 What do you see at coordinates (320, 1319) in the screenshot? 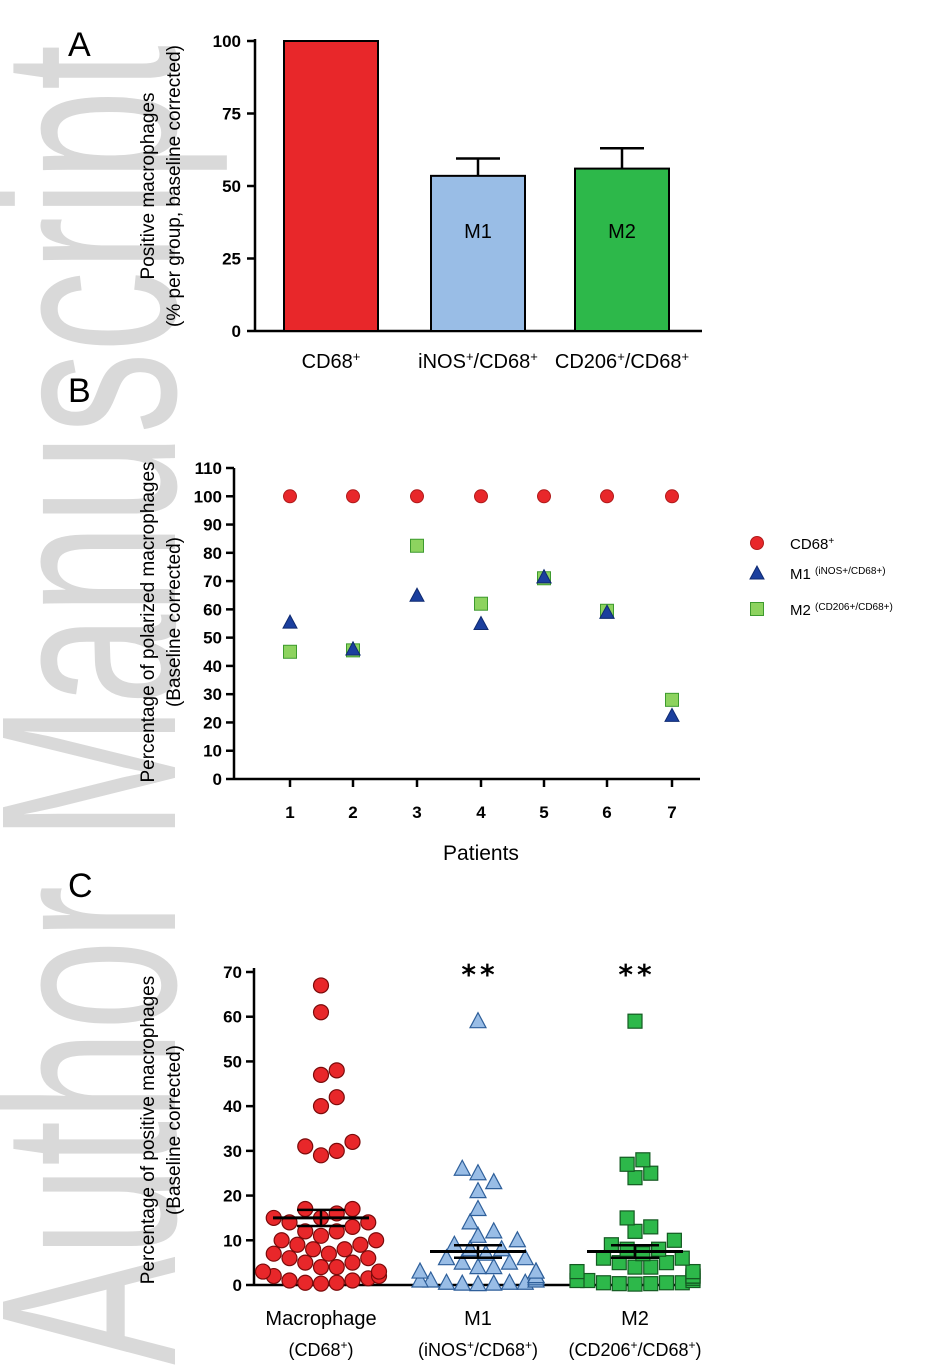
I see `panel-c-category-label: Macrophage` at bounding box center [320, 1319].